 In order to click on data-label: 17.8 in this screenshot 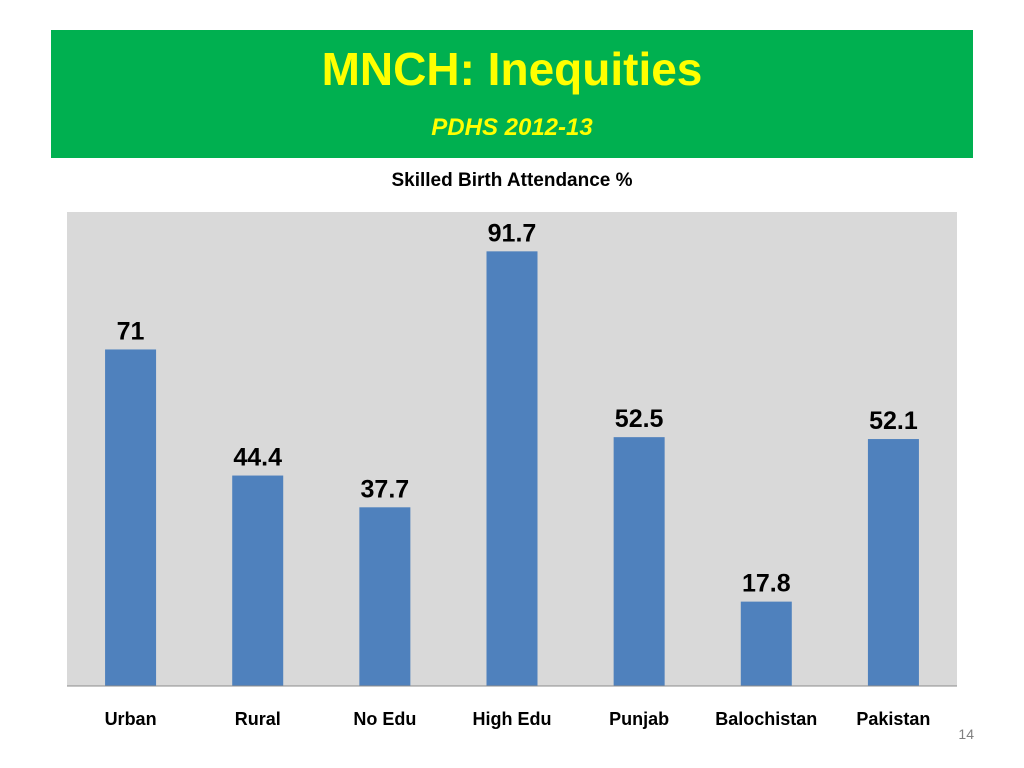, I will do `click(766, 584)`.